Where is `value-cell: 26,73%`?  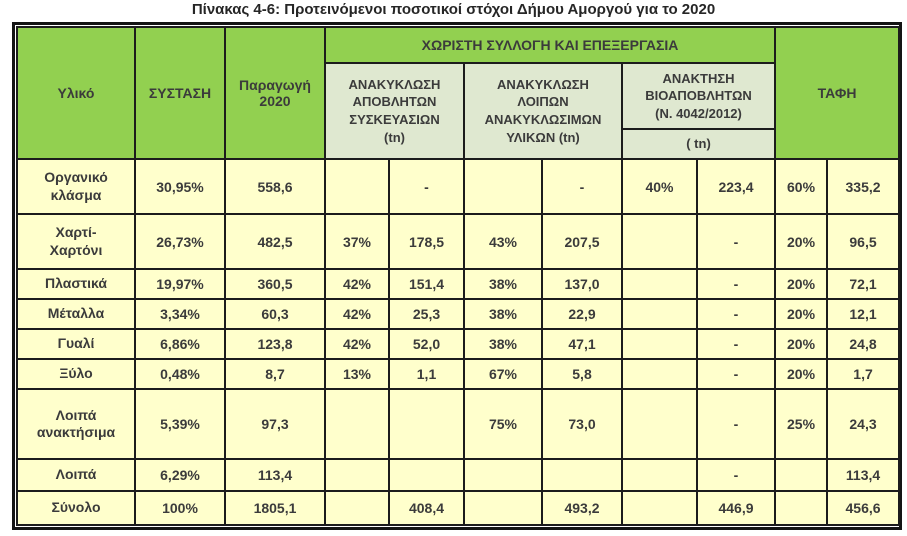
value-cell: 26,73% is located at coordinates (180, 241).